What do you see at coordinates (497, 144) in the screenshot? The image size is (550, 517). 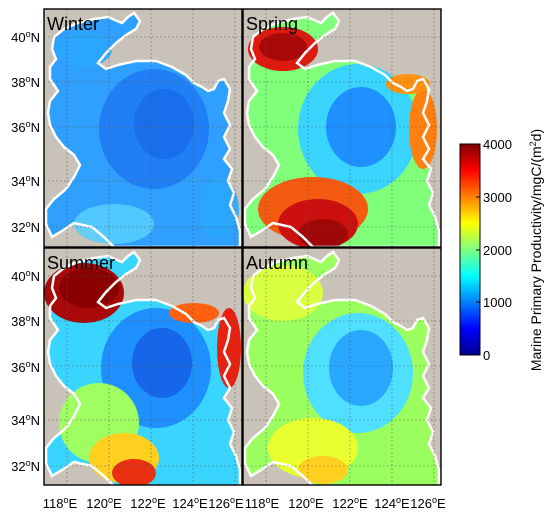 I see `colorbar-tick-label: 4000` at bounding box center [497, 144].